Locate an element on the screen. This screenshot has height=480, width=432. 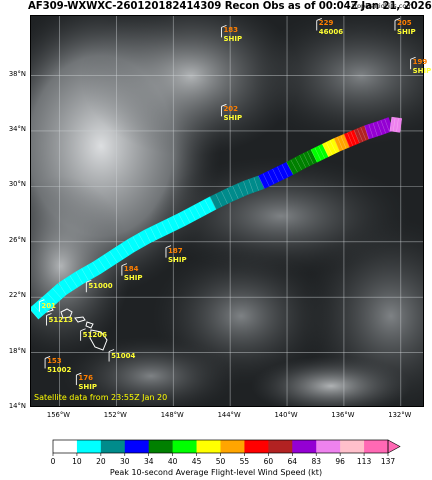
observation-value: 205 is located at coordinates (404, 23).